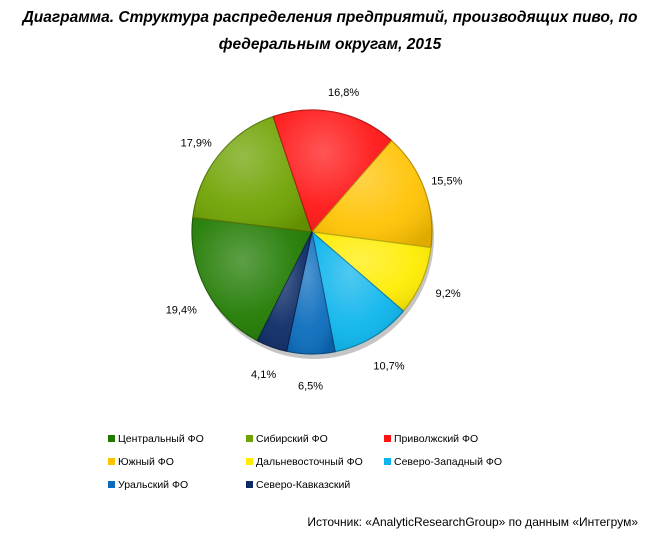 The image size is (660, 541). What do you see at coordinates (292, 439) in the screenshot?
I see `legend-label-2: Сибирский ФО` at bounding box center [292, 439].